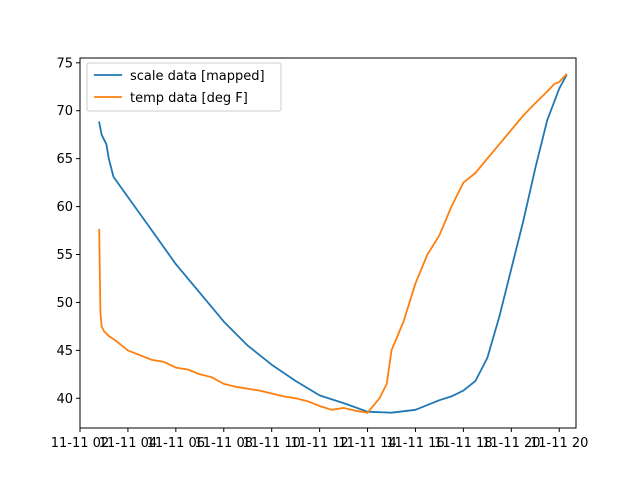 This screenshot has width=640, height=480. I want to click on x-tick-label: 11-11 02, so click(80, 443).